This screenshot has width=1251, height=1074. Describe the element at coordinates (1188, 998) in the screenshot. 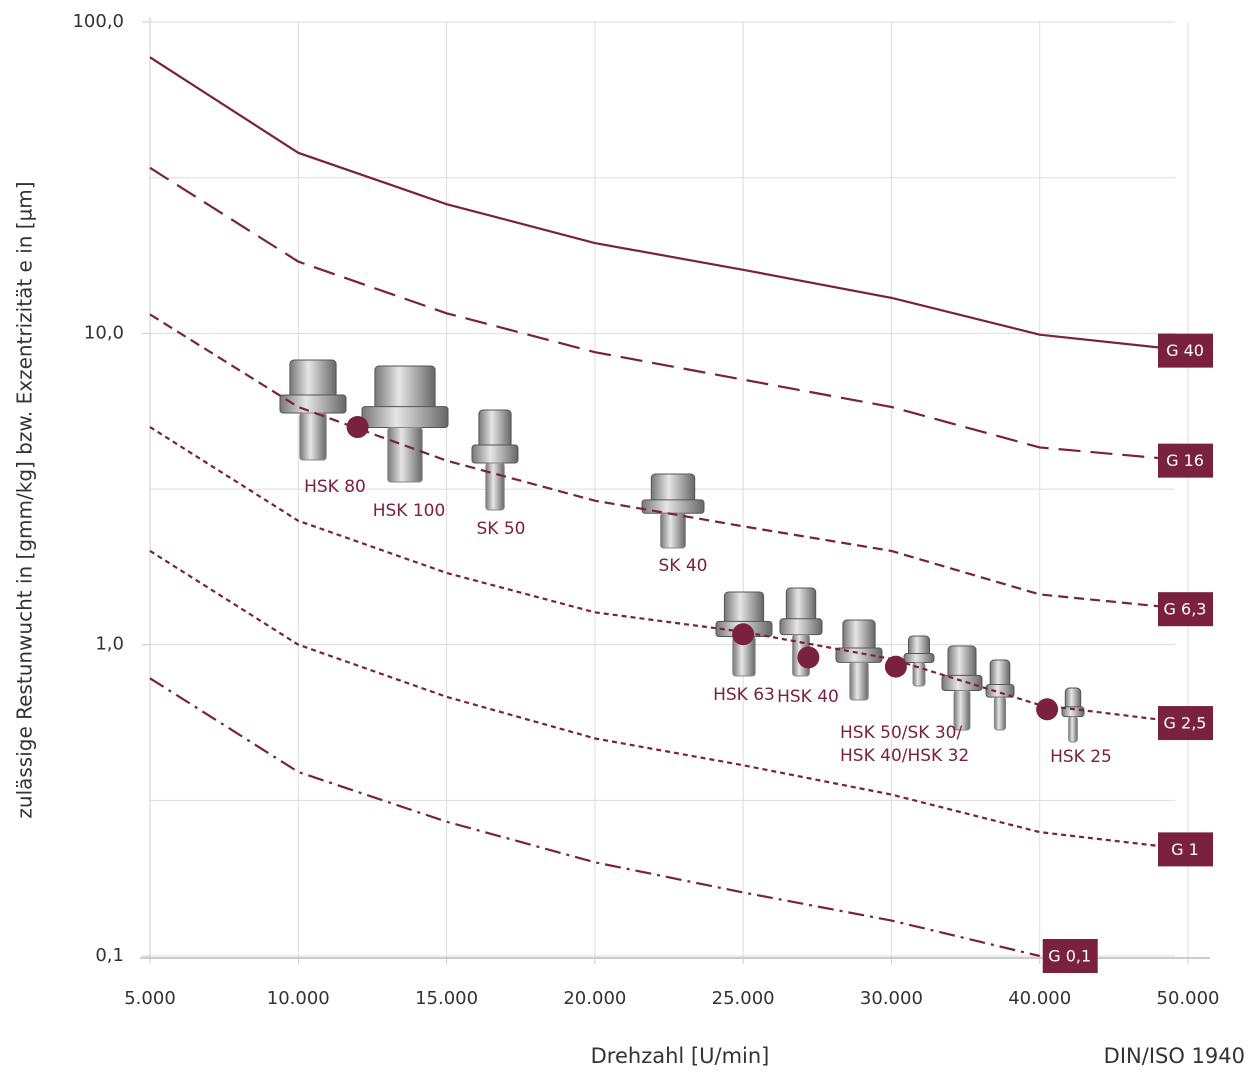

I see `x-tick-label: 50.000` at that location.